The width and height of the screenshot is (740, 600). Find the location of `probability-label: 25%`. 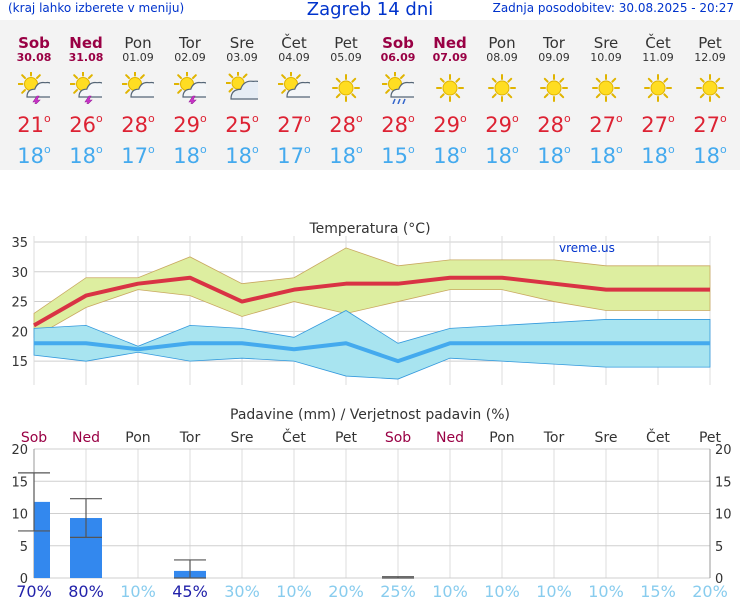

probability-label: 25% is located at coordinates (398, 591).